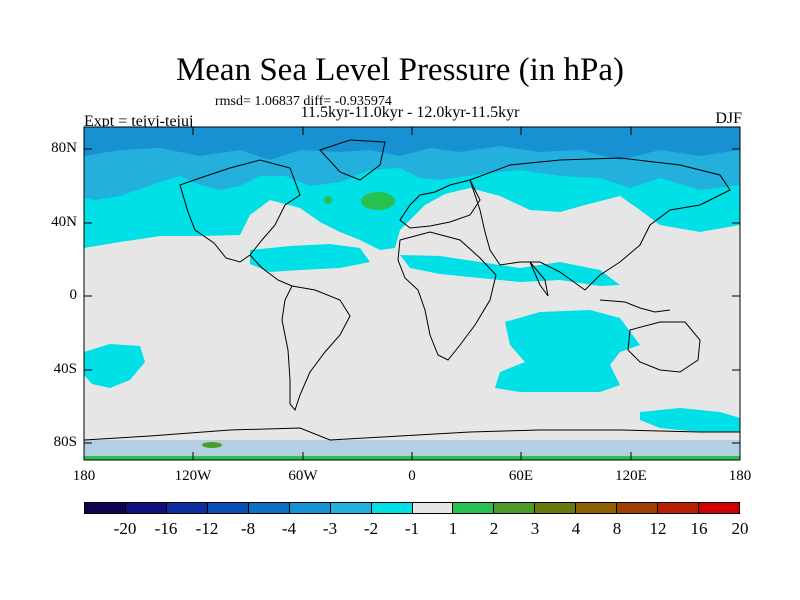 The width and height of the screenshot is (800, 600). Describe the element at coordinates (412, 450) in the screenshot. I see `field-region-antarctic` at that location.